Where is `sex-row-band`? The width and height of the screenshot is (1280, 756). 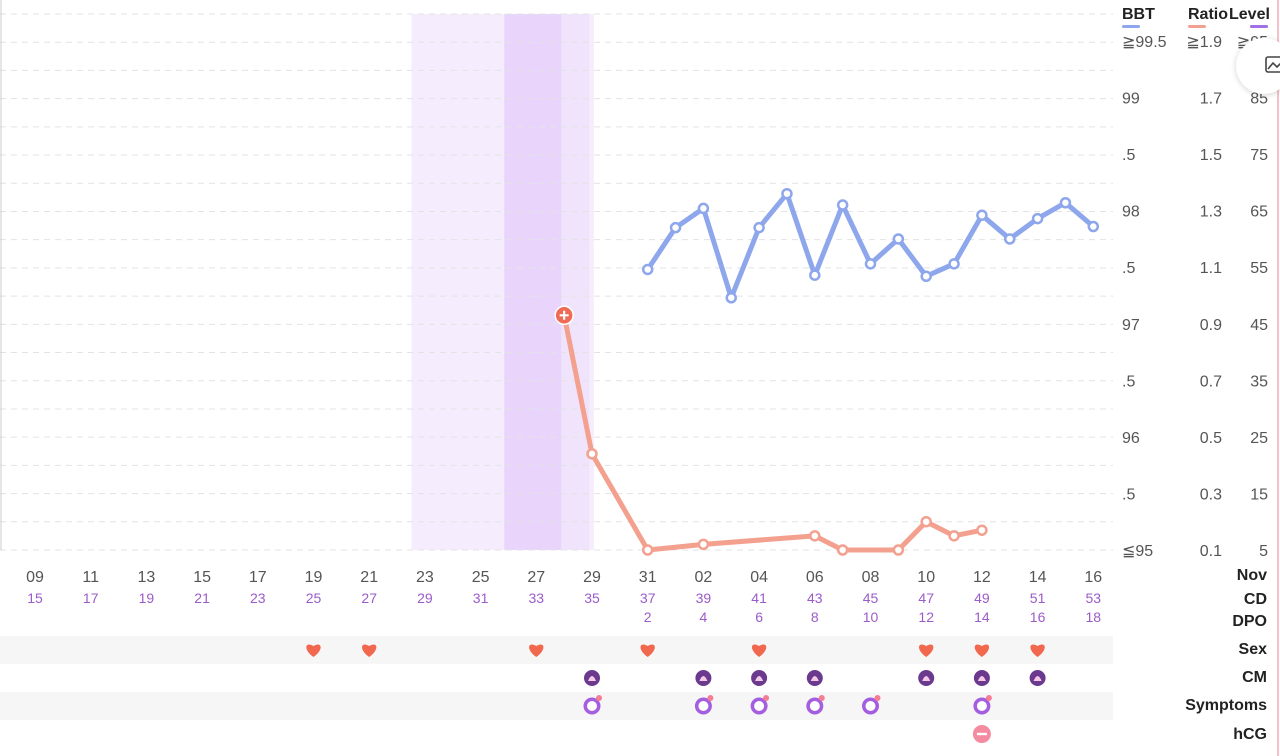
sex-row-band is located at coordinates (556, 650).